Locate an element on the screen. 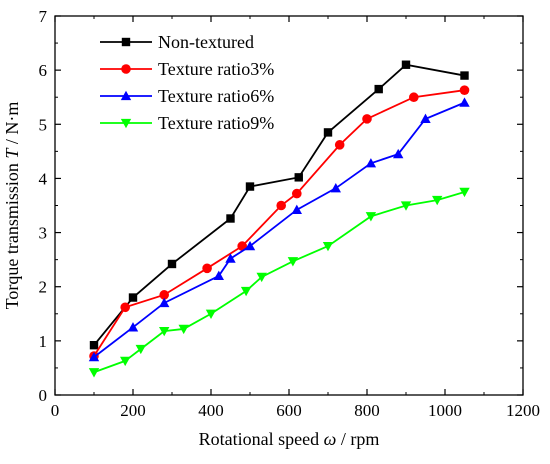 The height and width of the screenshot is (464, 550). y-tick-label: 2 is located at coordinates (43, 287).